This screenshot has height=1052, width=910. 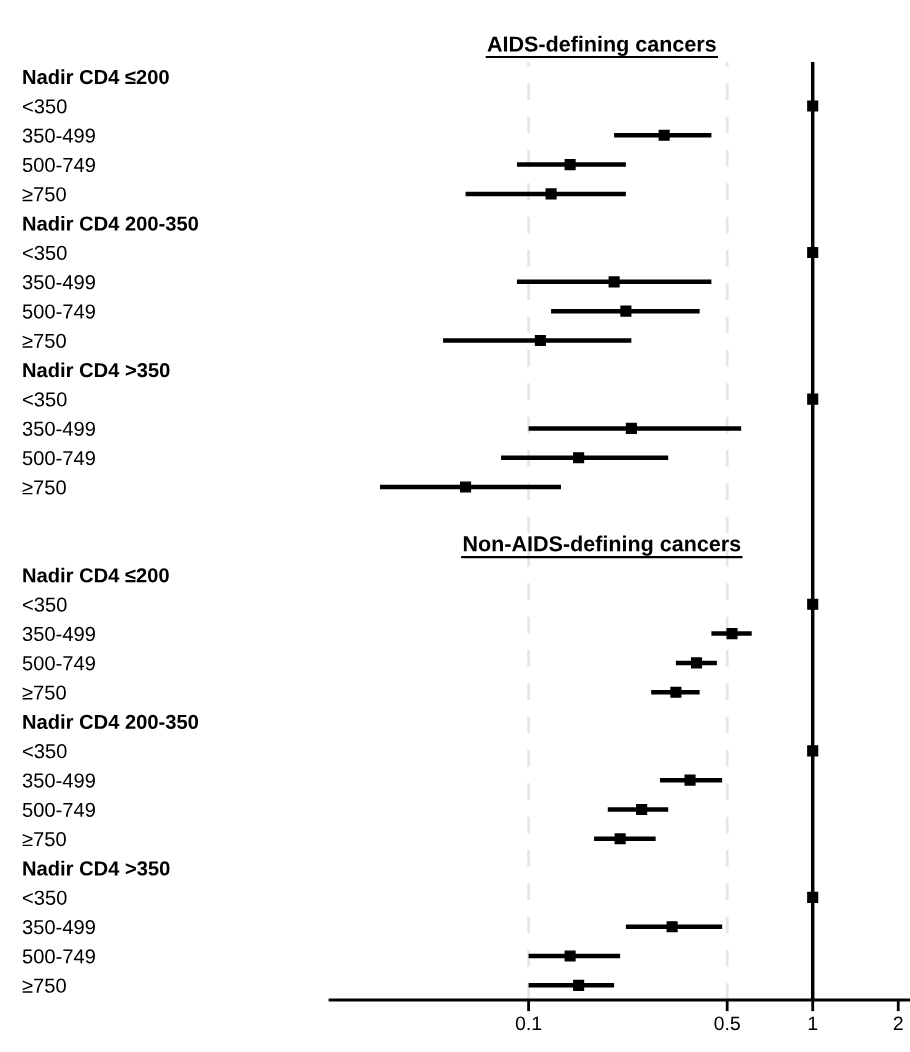 I want to click on annotation: Non-AIDS-defining cancers, so click(x=602, y=545).